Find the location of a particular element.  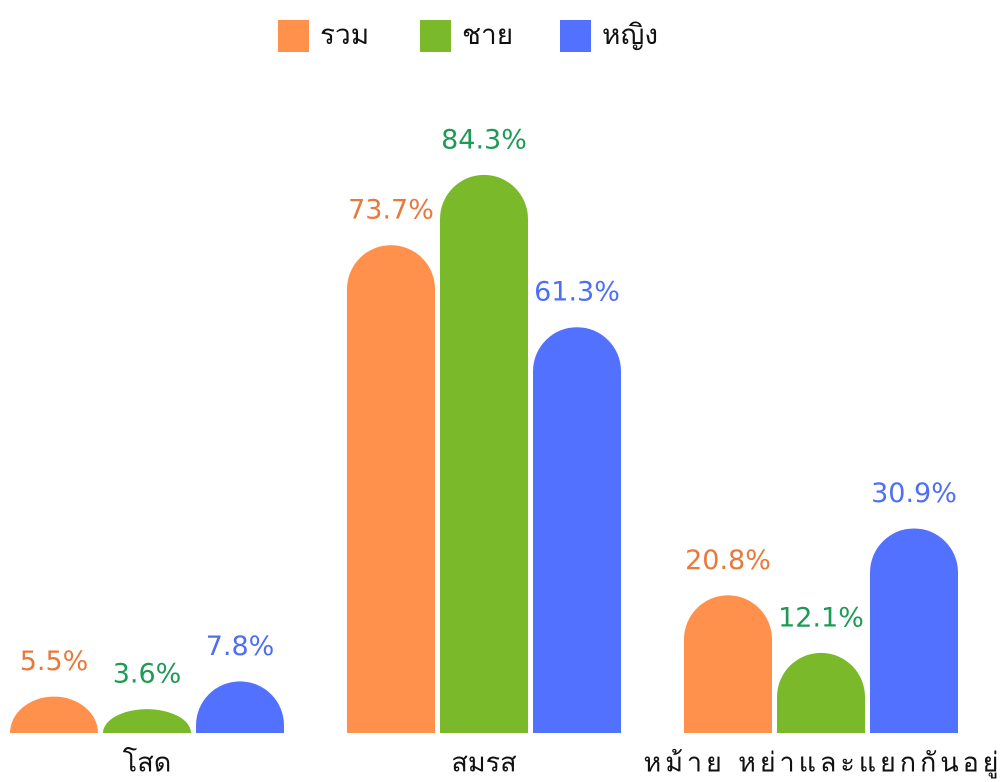

value-label: 12.1% is located at coordinates (821, 617).